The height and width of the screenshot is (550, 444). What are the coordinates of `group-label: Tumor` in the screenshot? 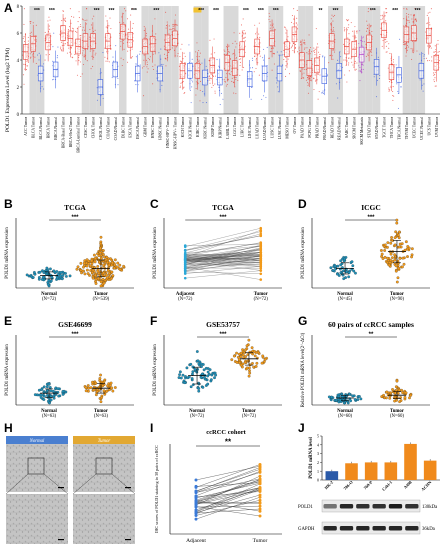 It's located at (397, 411).